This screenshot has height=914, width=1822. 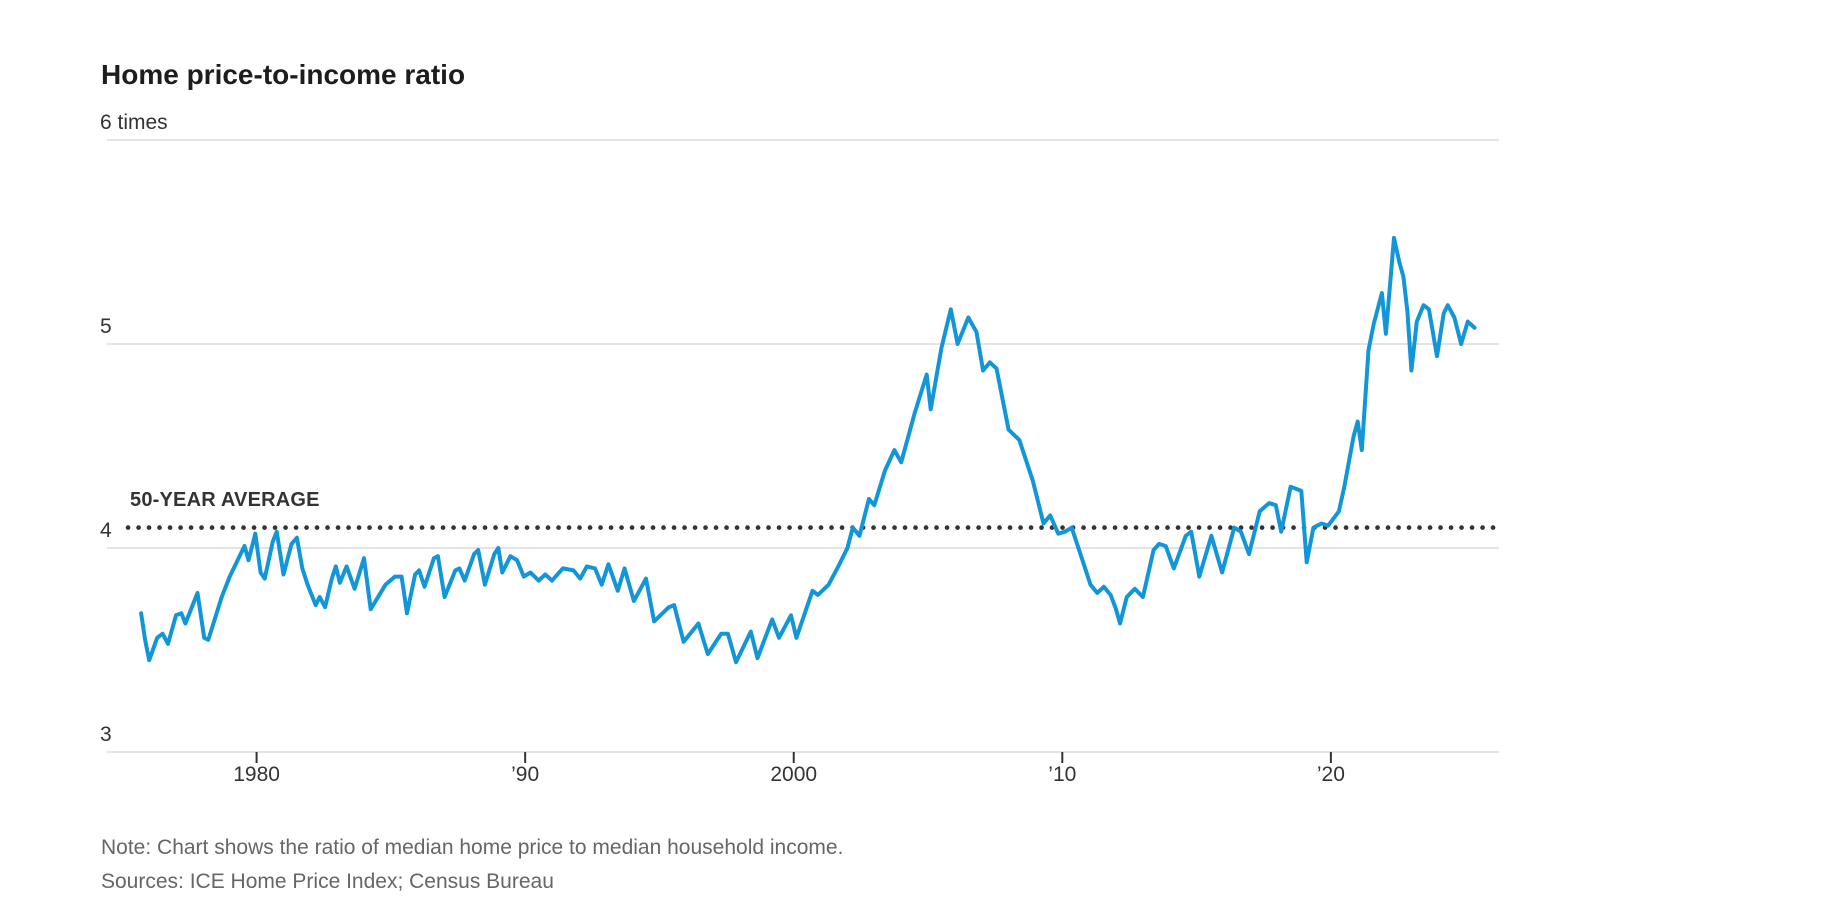 I want to click on chart-title: Home price-to-income ratio, so click(x=283, y=74).